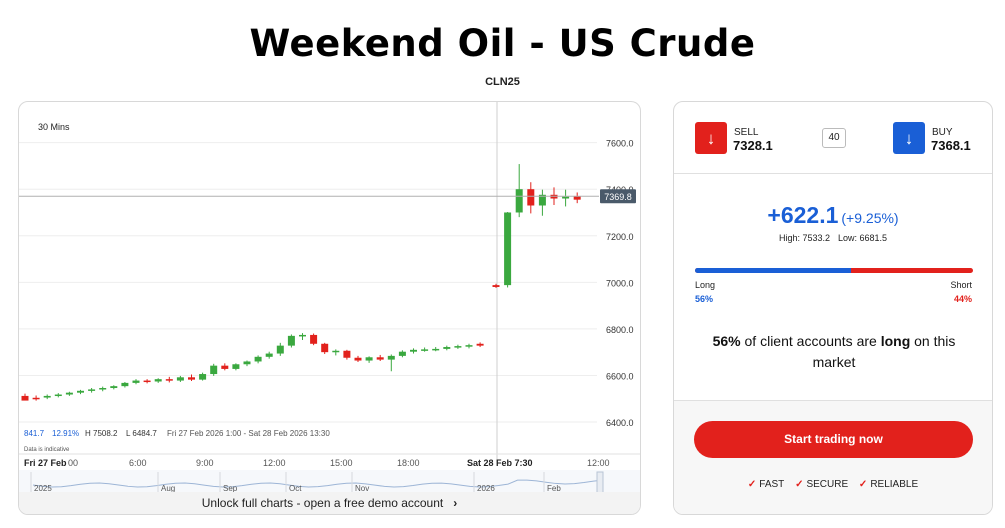  I want to click on divider, so click(833, 173).